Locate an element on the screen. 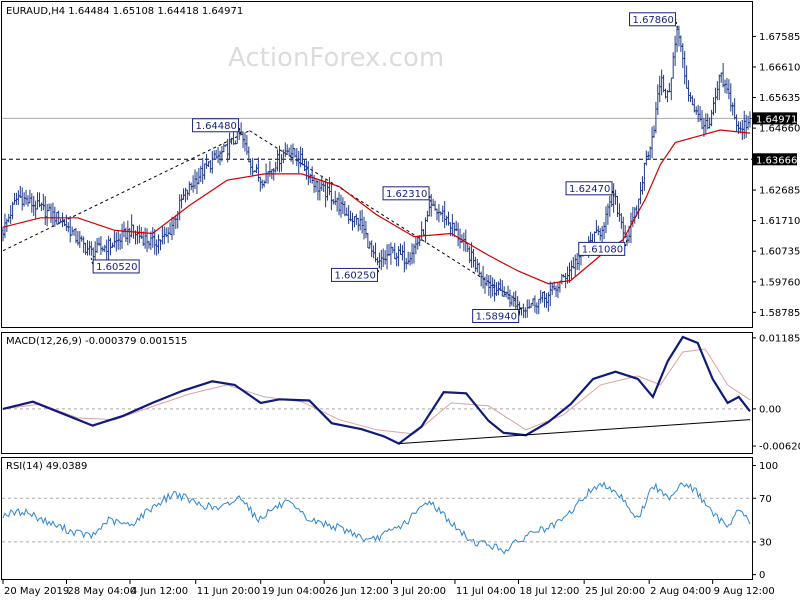  annotation-label: 1.58940 is located at coordinates (496, 316).